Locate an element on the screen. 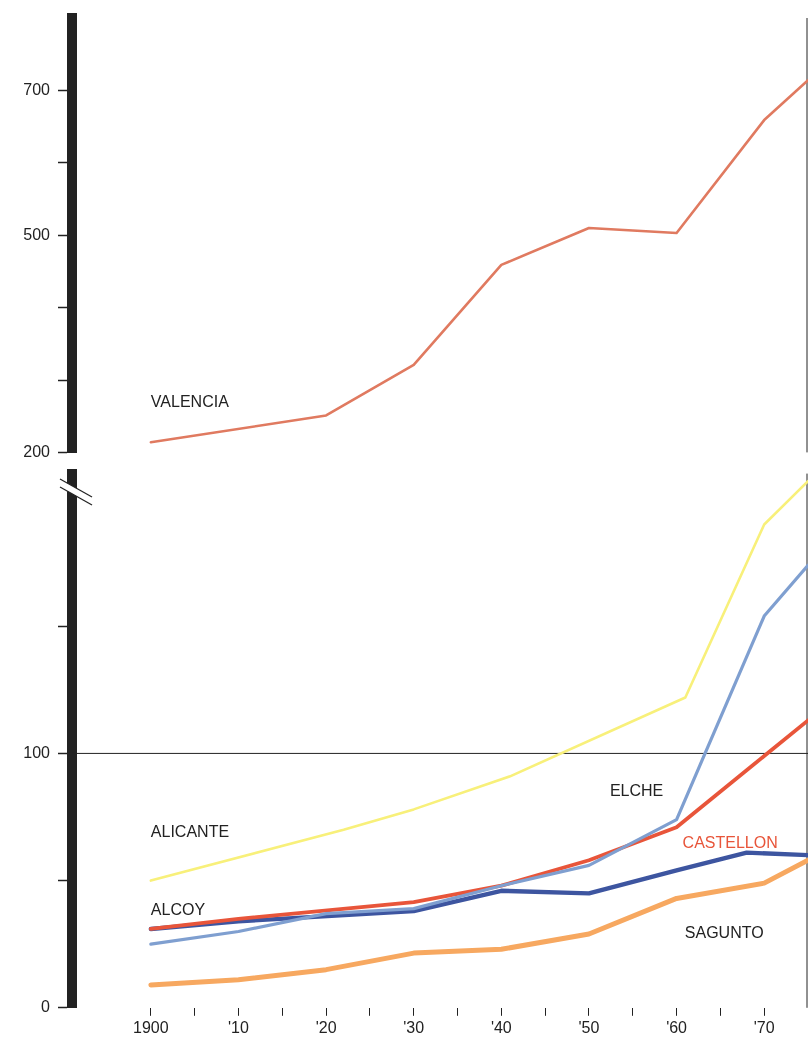  x-tick-label: '10 is located at coordinates (238, 1027).